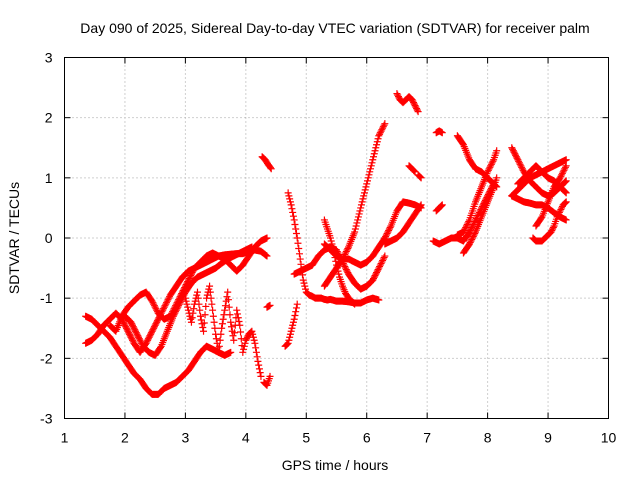 The image size is (640, 480). Describe the element at coordinates (46, 298) in the screenshot. I see `y-tick-label: -1` at that location.